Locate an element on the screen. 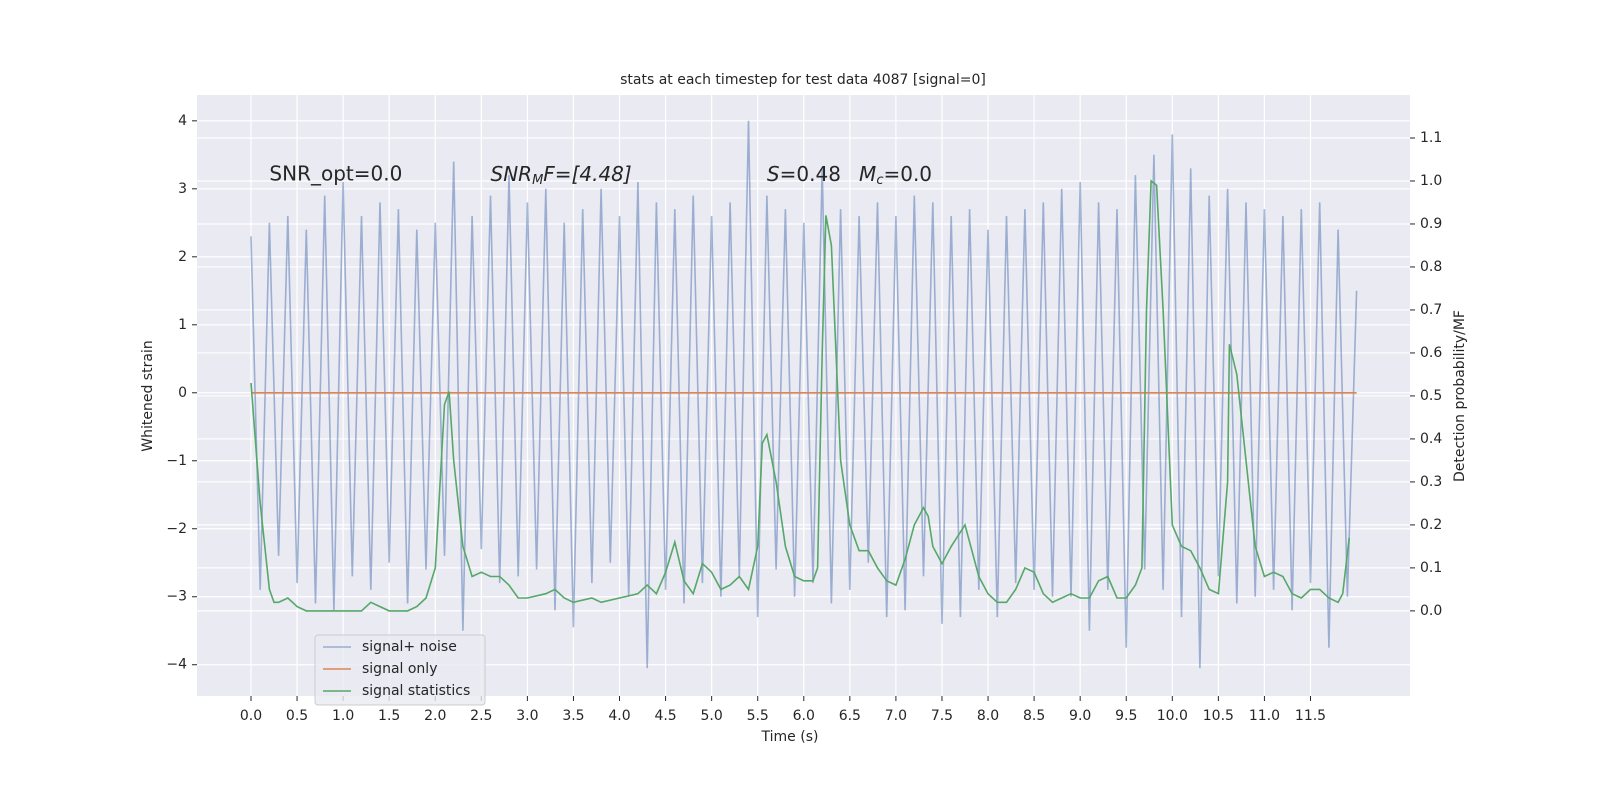 The width and height of the screenshot is (1600, 800). y-tick-label: −2 is located at coordinates (176, 529).